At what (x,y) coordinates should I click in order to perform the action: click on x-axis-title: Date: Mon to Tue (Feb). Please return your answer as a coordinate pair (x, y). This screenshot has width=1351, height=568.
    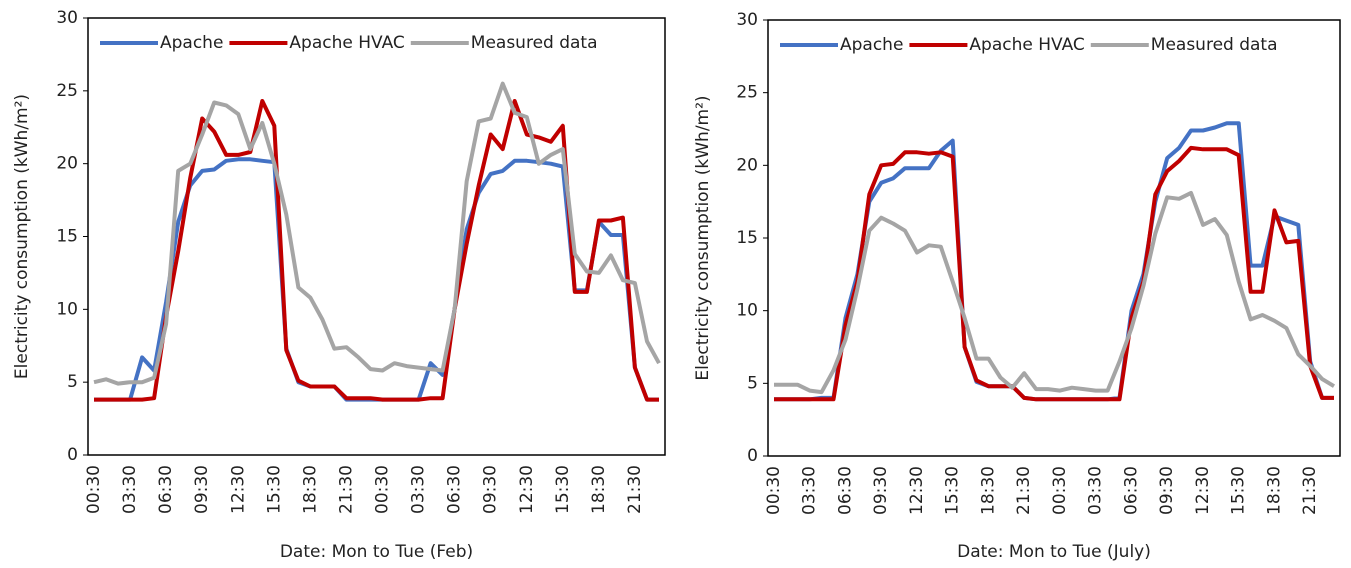
    Looking at the image, I should click on (376, 552).